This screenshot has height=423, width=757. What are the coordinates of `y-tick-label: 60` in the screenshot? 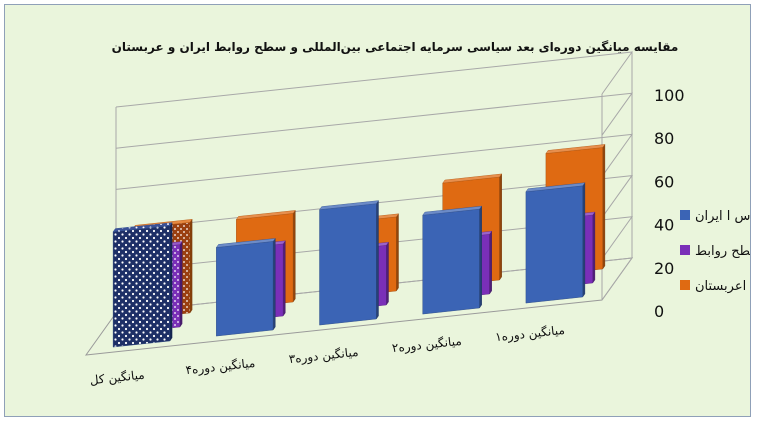 It's located at (664, 181).